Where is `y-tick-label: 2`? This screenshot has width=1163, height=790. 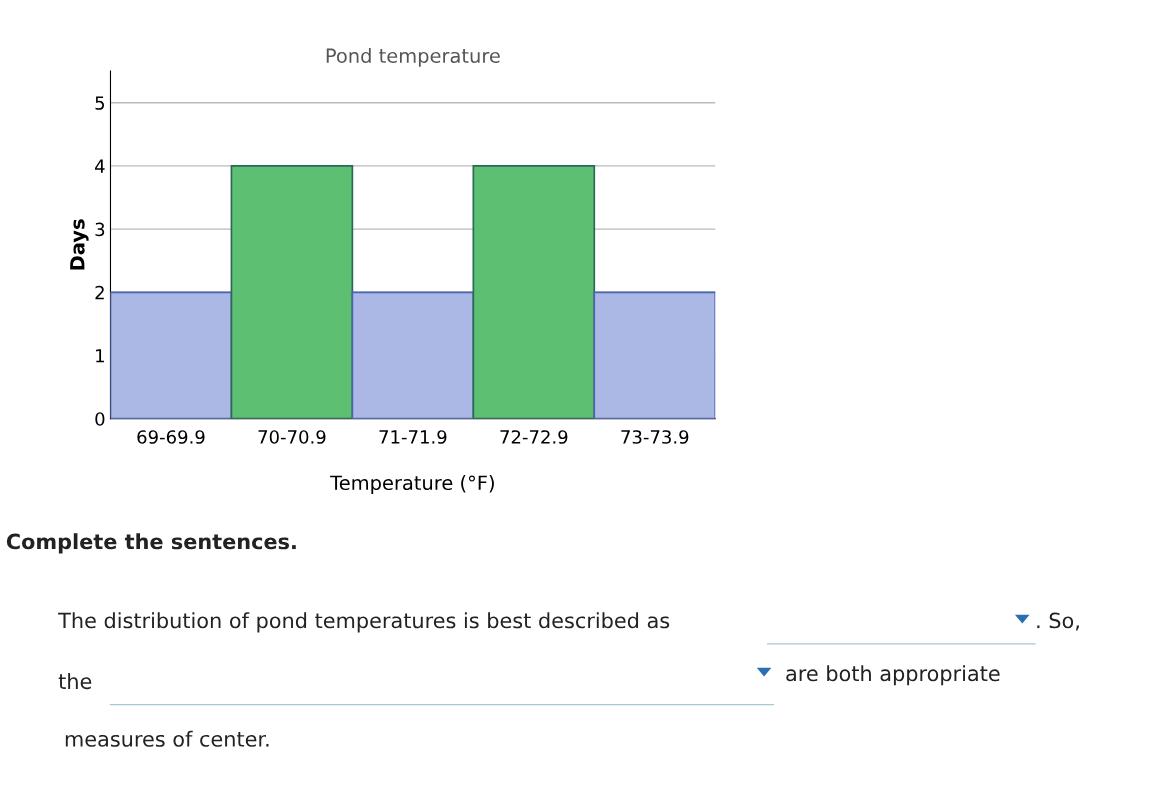 y-tick-label: 2 is located at coordinates (99, 292).